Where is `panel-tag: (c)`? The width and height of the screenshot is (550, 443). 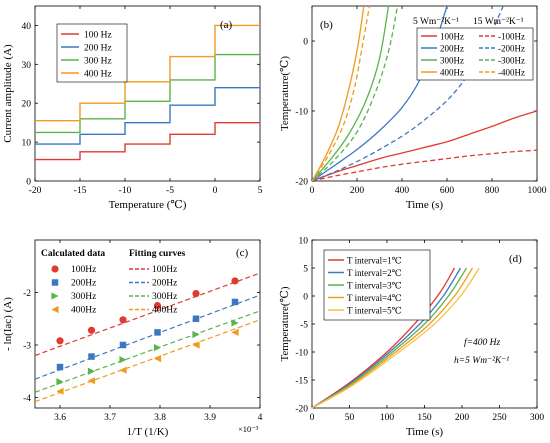 panel-tag: (c) is located at coordinates (242, 253).